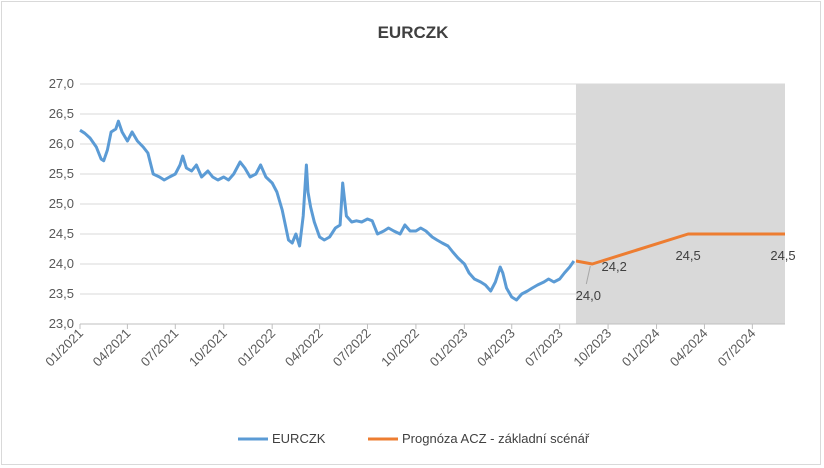 The image size is (824, 468). Describe the element at coordinates (208, 348) in the screenshot. I see `x-tick-label: 10/2021` at that location.